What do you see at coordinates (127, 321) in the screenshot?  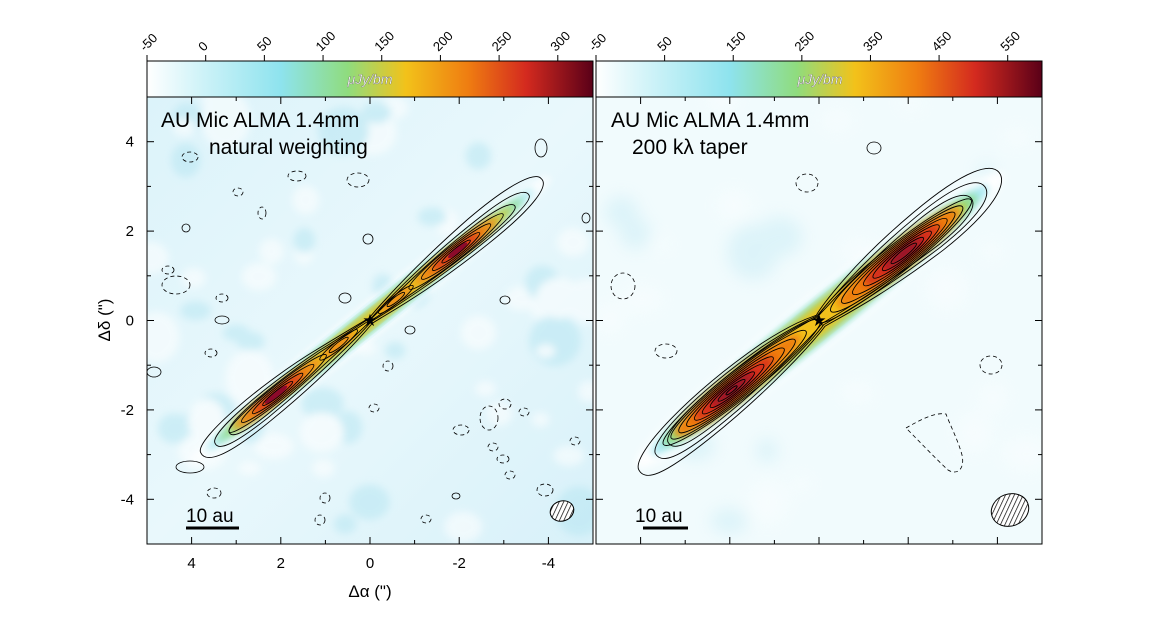 I see `y-tick-labels: 4 2 0 -2 -4` at bounding box center [127, 321].